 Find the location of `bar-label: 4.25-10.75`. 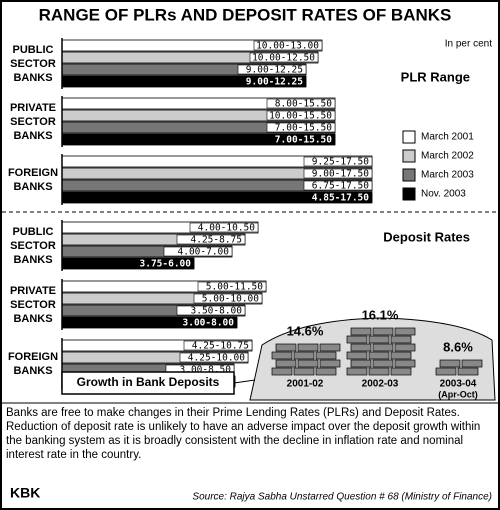

bar-label: 4.25-10.75 is located at coordinates (220, 346).